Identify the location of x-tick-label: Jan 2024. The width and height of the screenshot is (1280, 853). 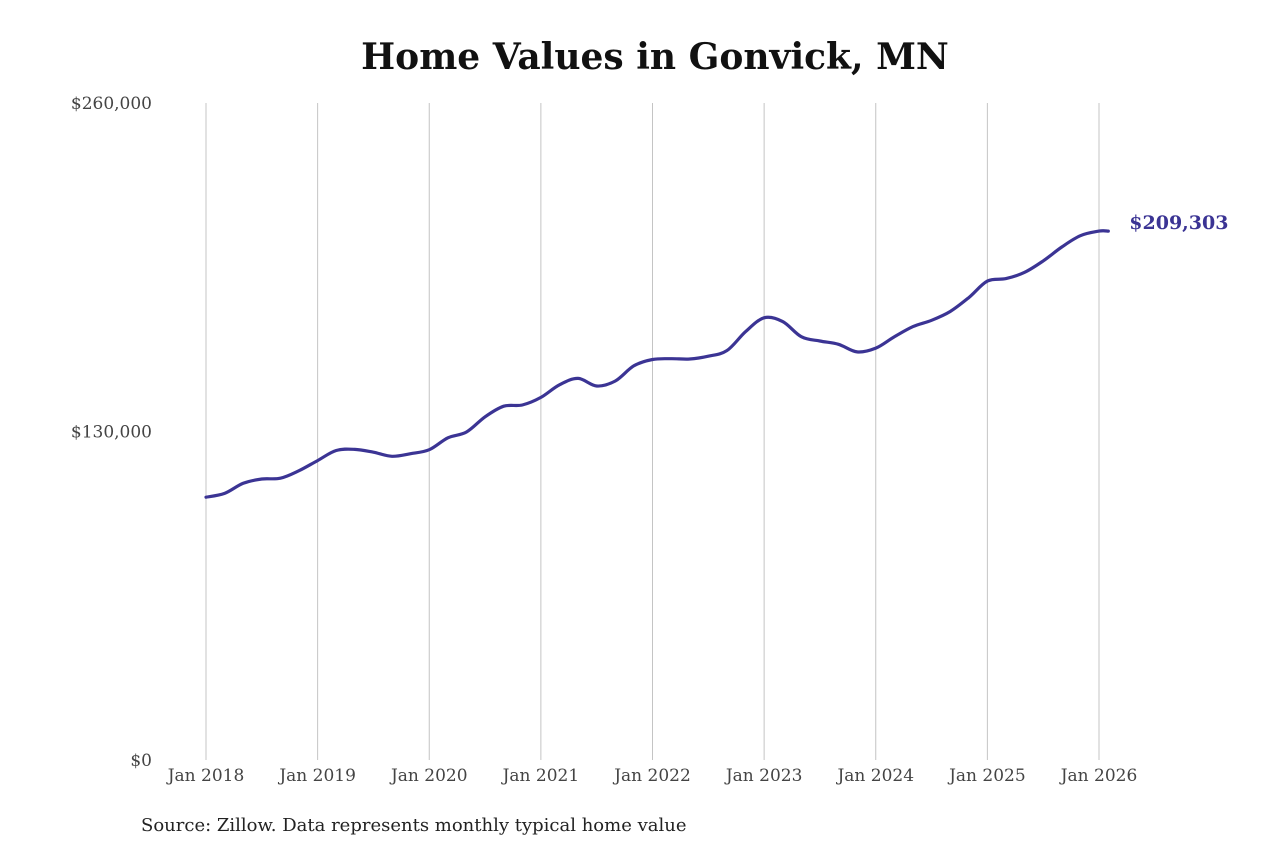
(874, 776).